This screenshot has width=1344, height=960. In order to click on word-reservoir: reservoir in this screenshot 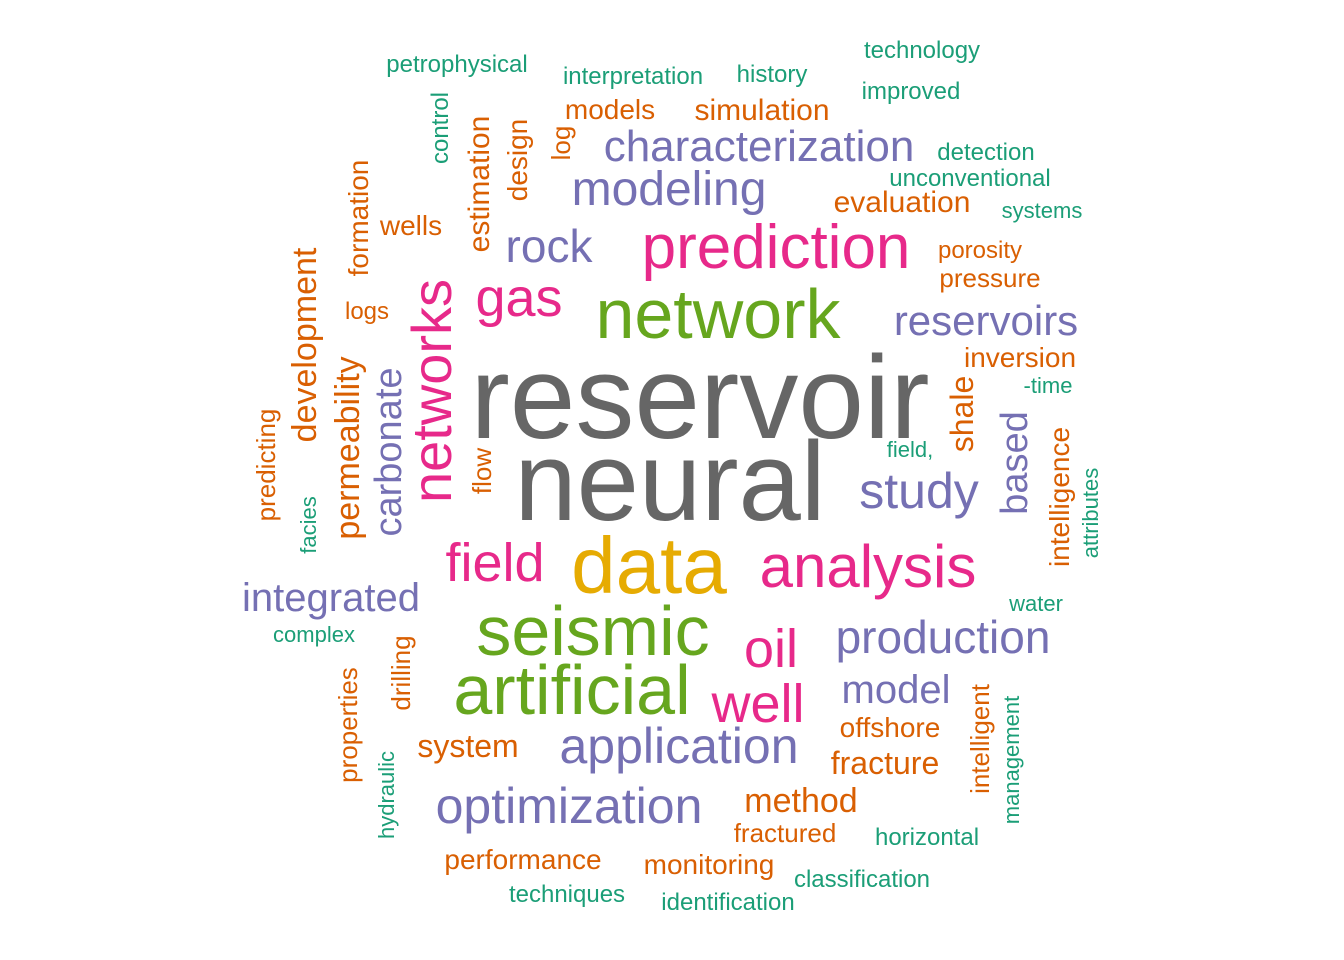, I will do `click(700, 398)`.